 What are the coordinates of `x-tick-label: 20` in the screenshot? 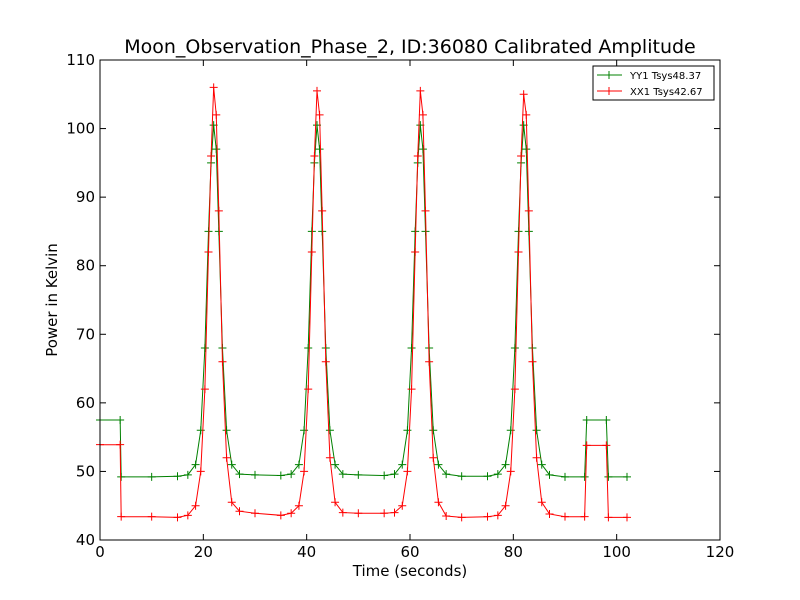 It's located at (203, 552).